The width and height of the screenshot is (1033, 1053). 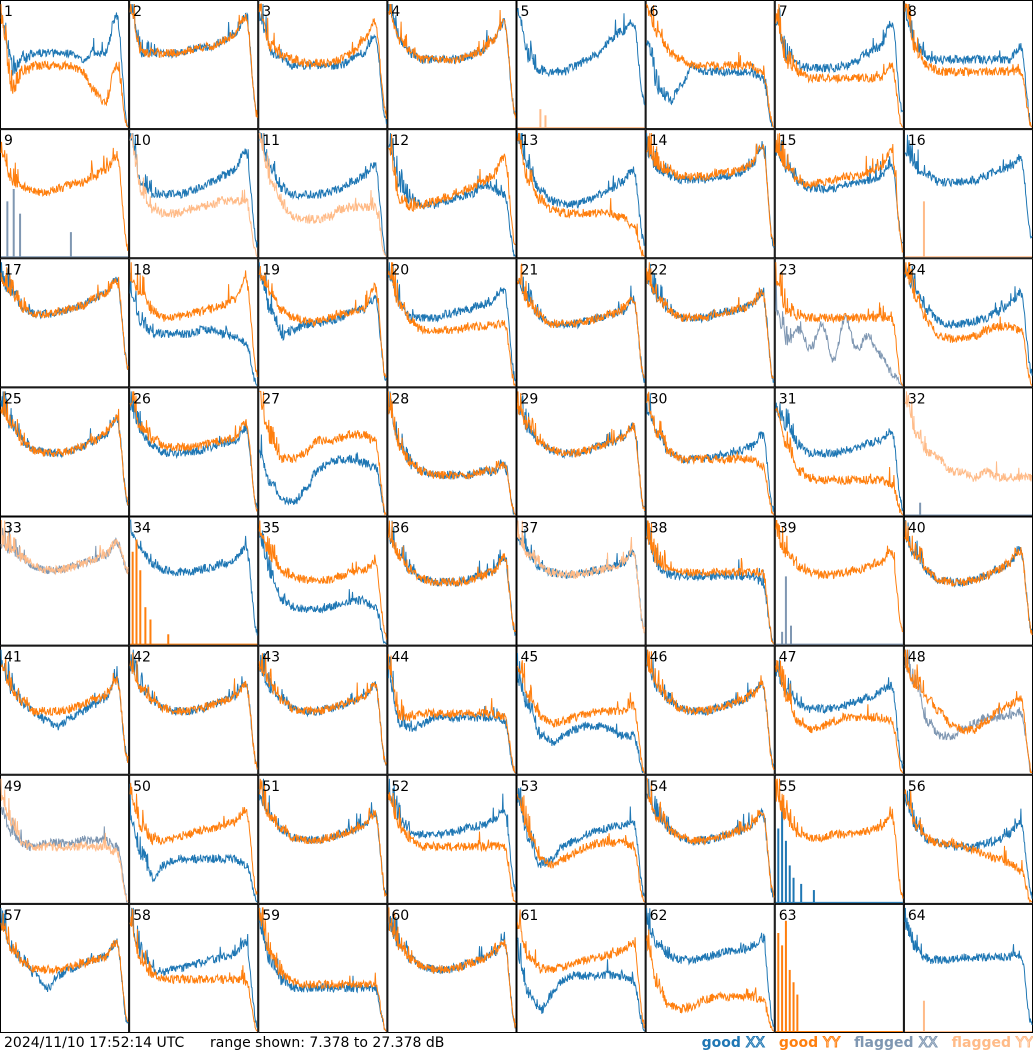 What do you see at coordinates (788, 916) in the screenshot?
I see `panel-label: 63` at bounding box center [788, 916].